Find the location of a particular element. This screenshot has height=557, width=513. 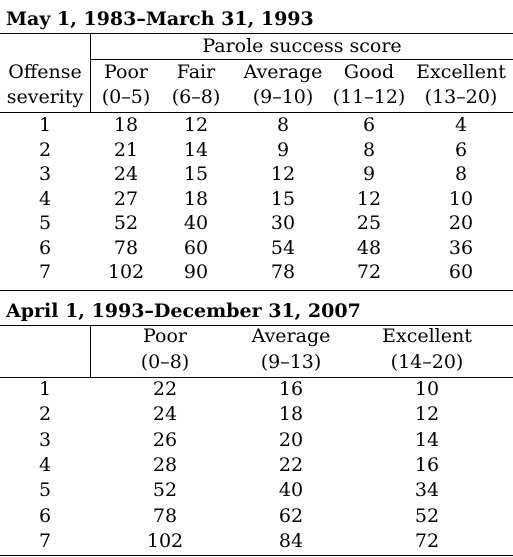

table1-stub-divider is located at coordinates (90, 72).